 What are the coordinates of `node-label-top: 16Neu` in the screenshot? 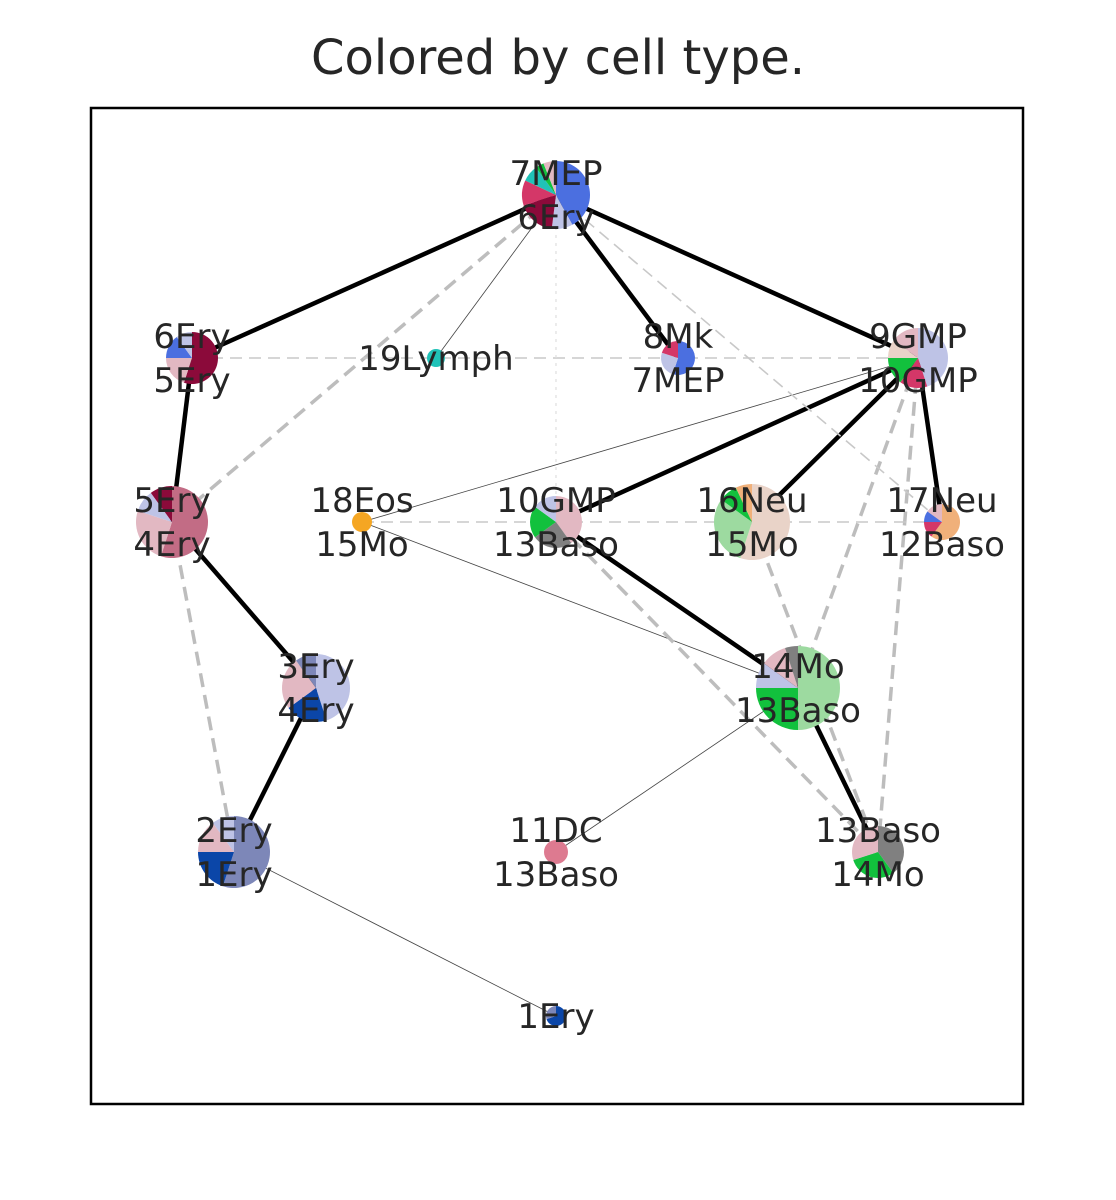 It's located at (751, 501).